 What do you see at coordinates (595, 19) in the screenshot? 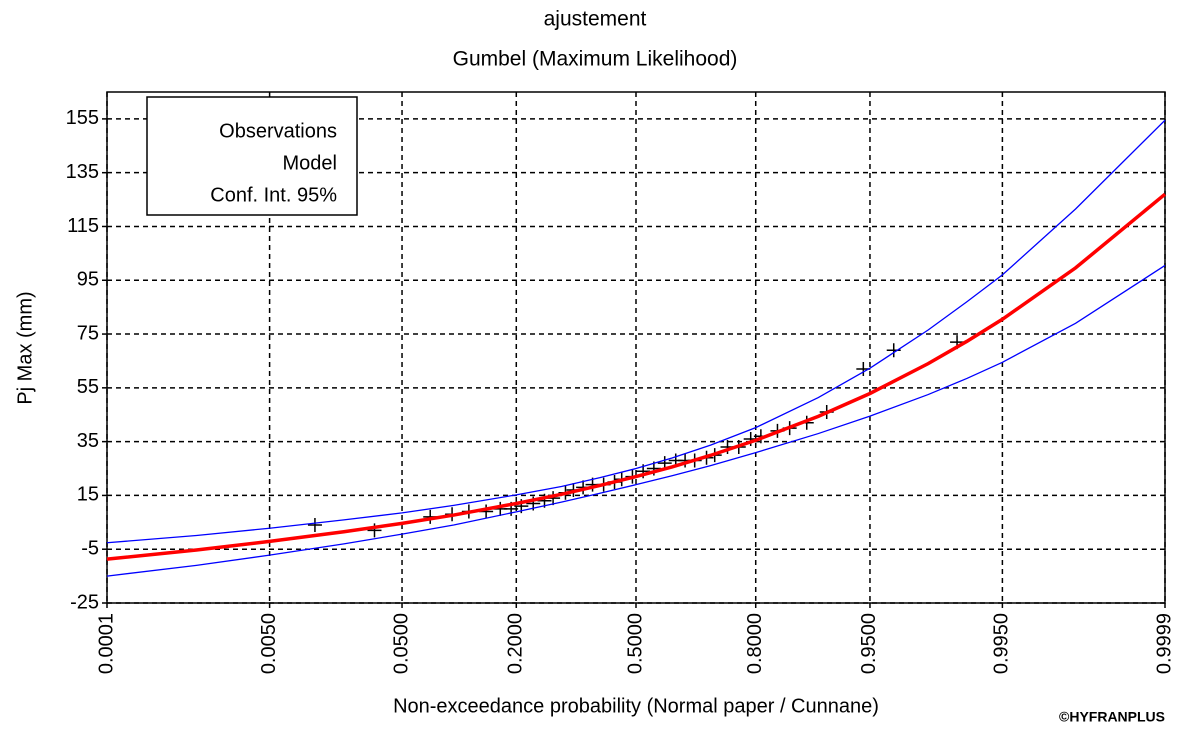
I see `chart-title: ajustement` at bounding box center [595, 19].